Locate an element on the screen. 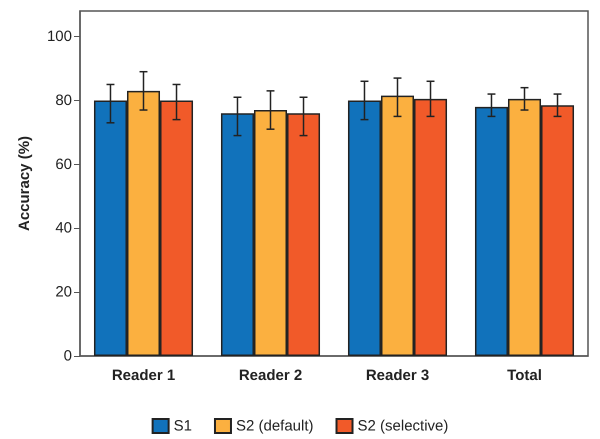 Image resolution: width=600 pixels, height=439 pixels. y-tick-label: 20 is located at coordinates (63, 292).